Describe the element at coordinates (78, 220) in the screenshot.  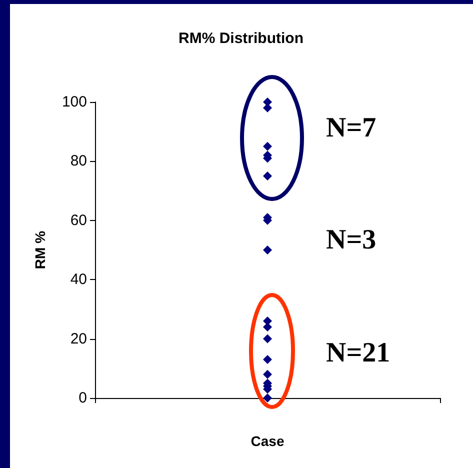
I see `y-tick-label: 60` at that location.